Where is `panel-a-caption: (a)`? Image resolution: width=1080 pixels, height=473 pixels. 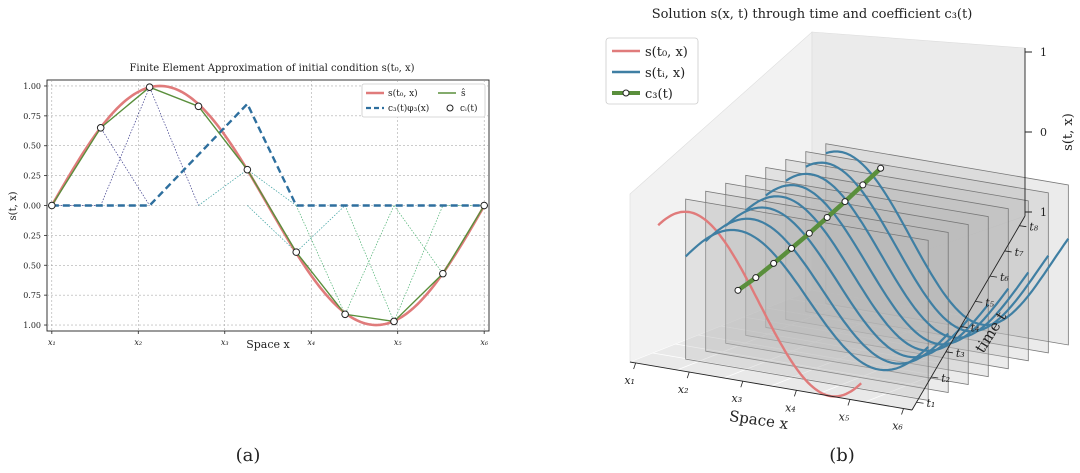
panel-a-caption: (a) is located at coordinates (248, 455).